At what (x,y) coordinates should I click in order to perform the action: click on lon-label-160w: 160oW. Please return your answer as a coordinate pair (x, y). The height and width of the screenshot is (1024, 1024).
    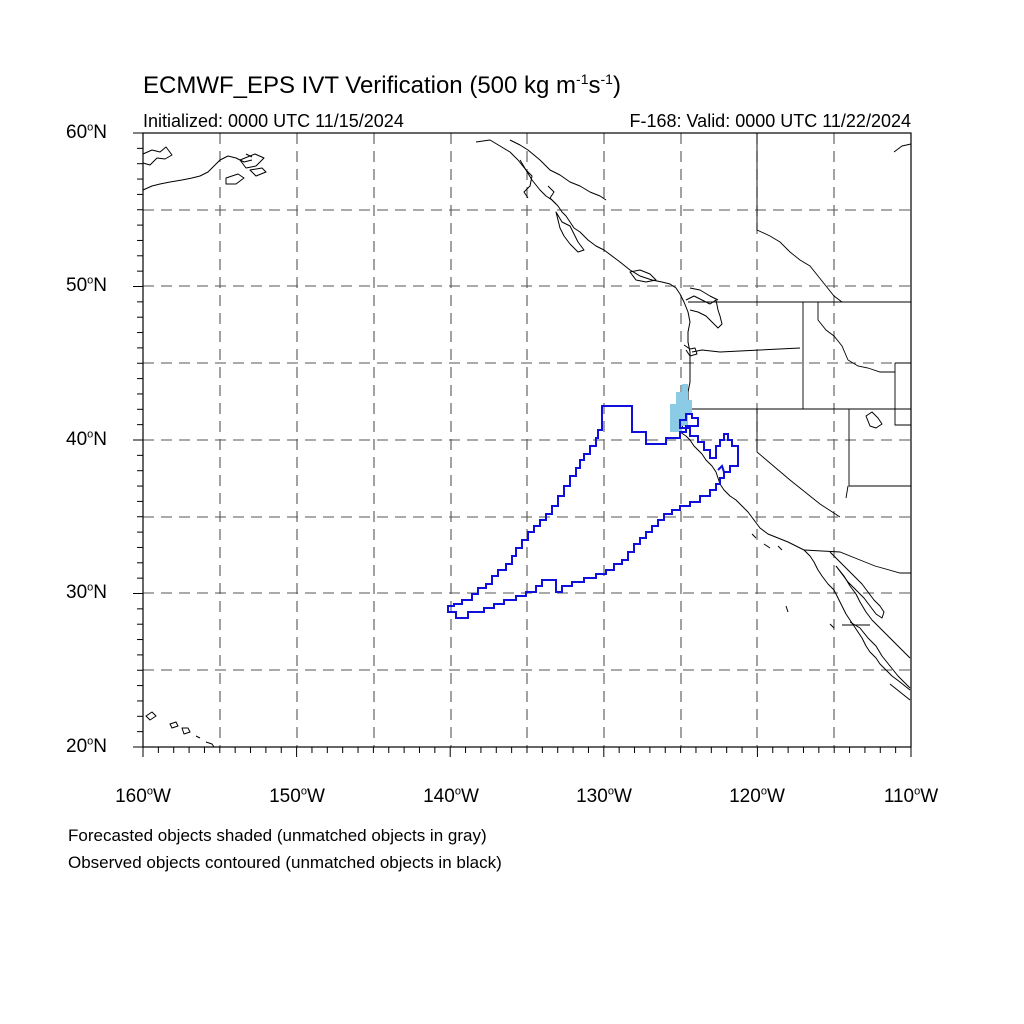
    Looking at the image, I should click on (143, 796).